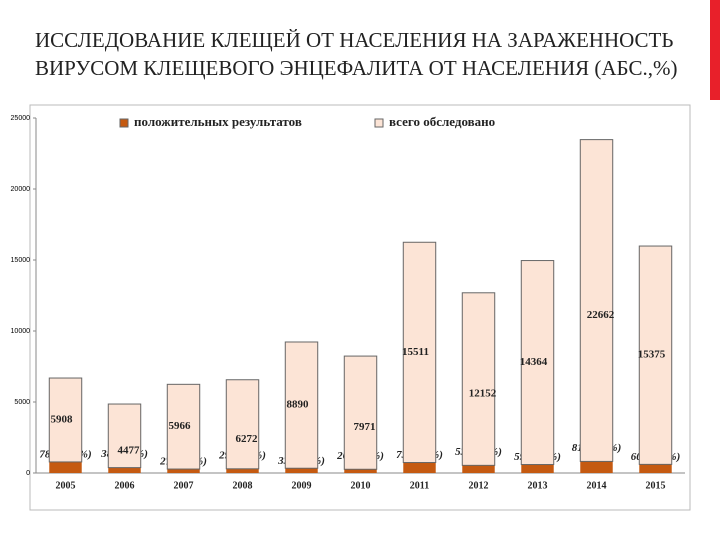  What do you see at coordinates (21, 260) in the screenshot?
I see `y-tick-label: 15000` at bounding box center [21, 260].